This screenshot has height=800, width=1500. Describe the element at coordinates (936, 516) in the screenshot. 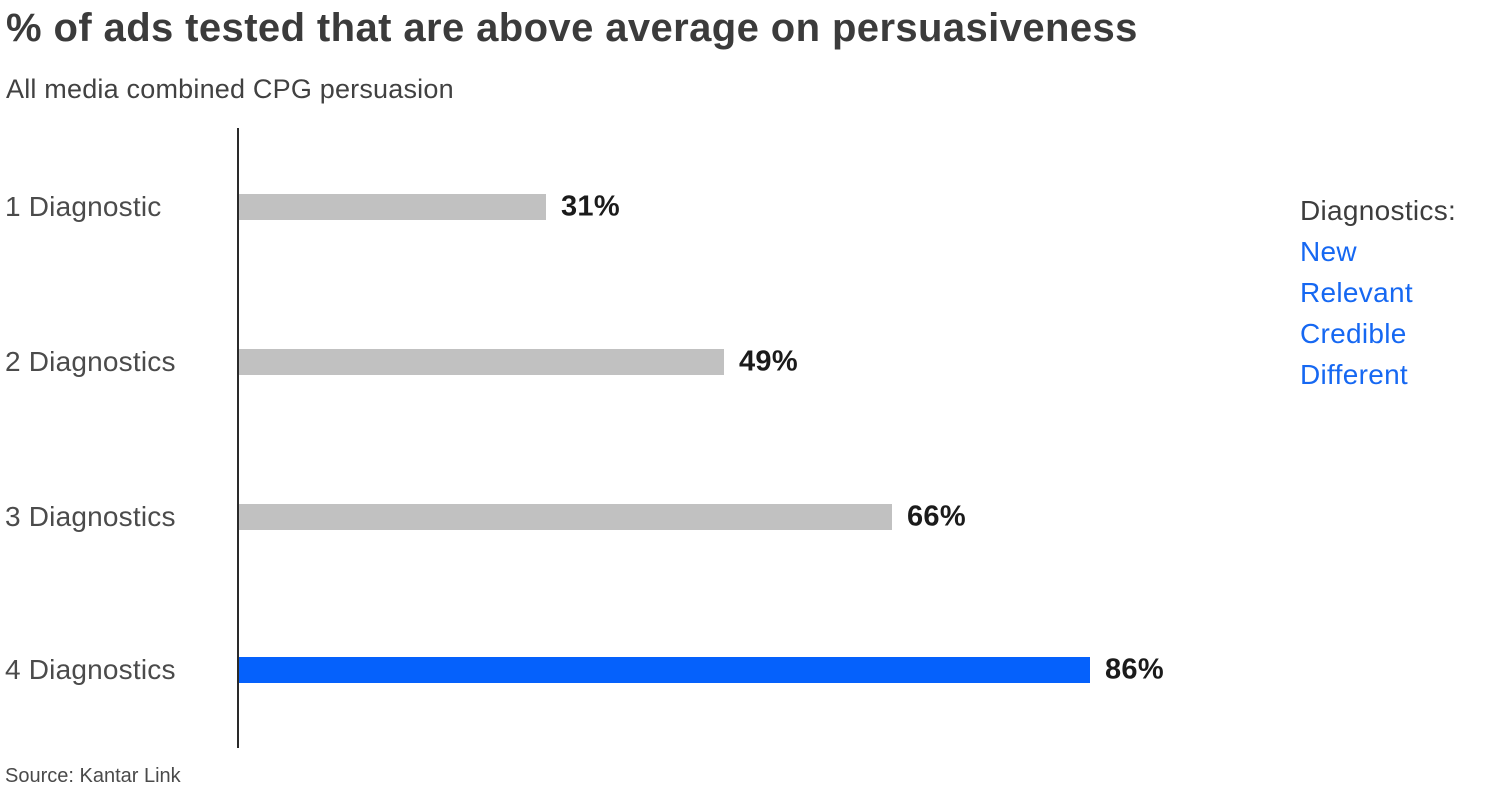

I see `value-label: 66%` at that location.